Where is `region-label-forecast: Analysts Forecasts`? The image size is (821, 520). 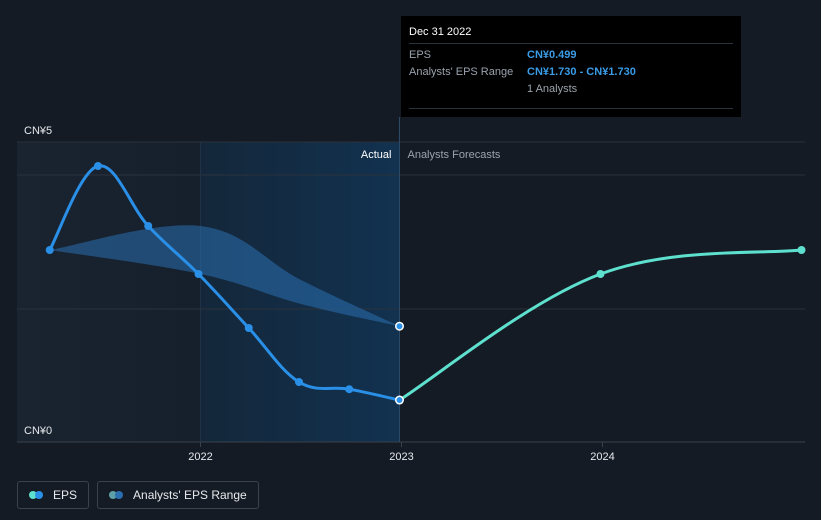 region-label-forecast: Analysts Forecasts is located at coordinates (453, 155).